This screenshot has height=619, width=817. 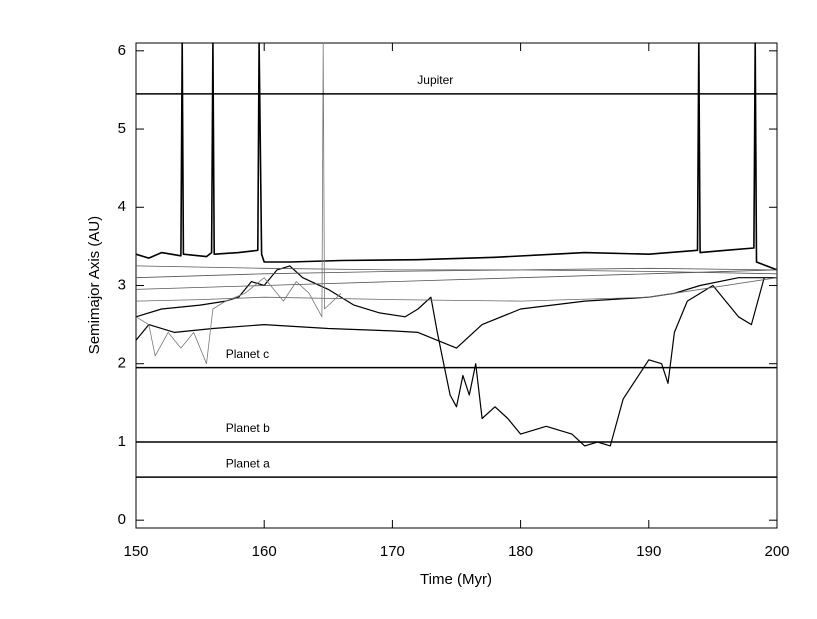 I want to click on planet-label: Planet b, so click(x=248, y=428).